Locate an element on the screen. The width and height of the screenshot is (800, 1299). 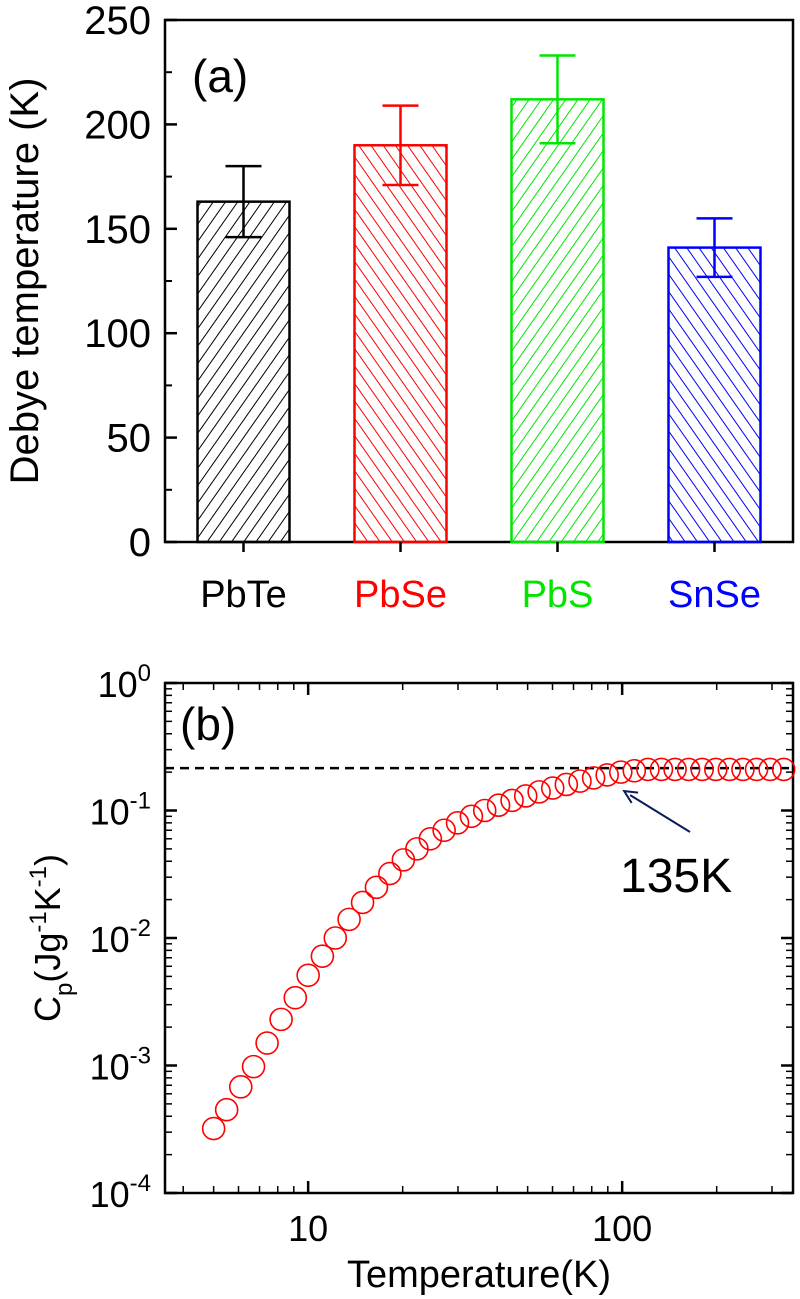
bar-SnSe is located at coordinates (714, 395).